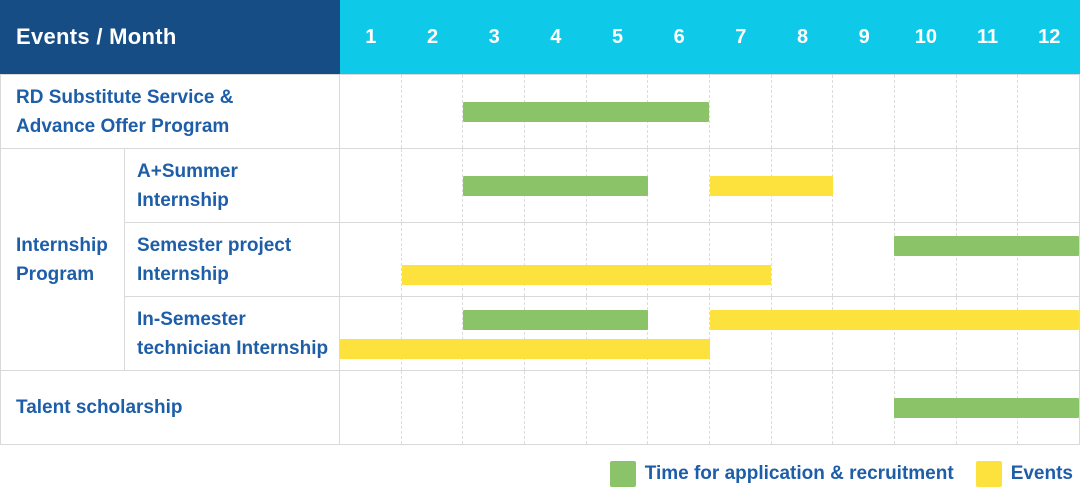 Image resolution: width=1080 pixels, height=494 pixels. I want to click on corner-header: Events / Month, so click(170, 37).